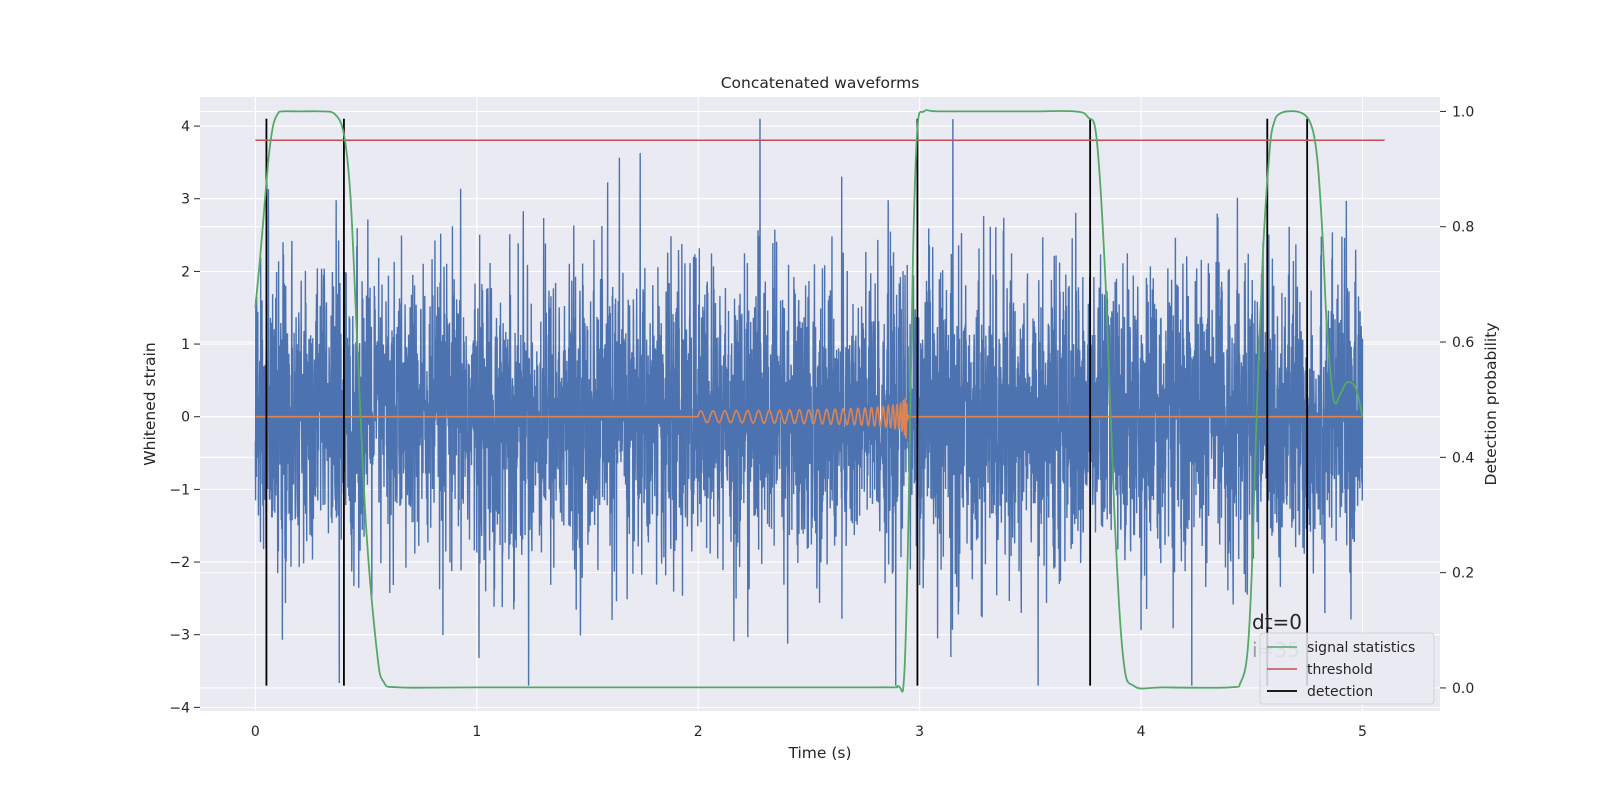 This screenshot has height=800, width=1600. What do you see at coordinates (179, 636) in the screenshot?
I see `y-tick-label: −3` at bounding box center [179, 636].